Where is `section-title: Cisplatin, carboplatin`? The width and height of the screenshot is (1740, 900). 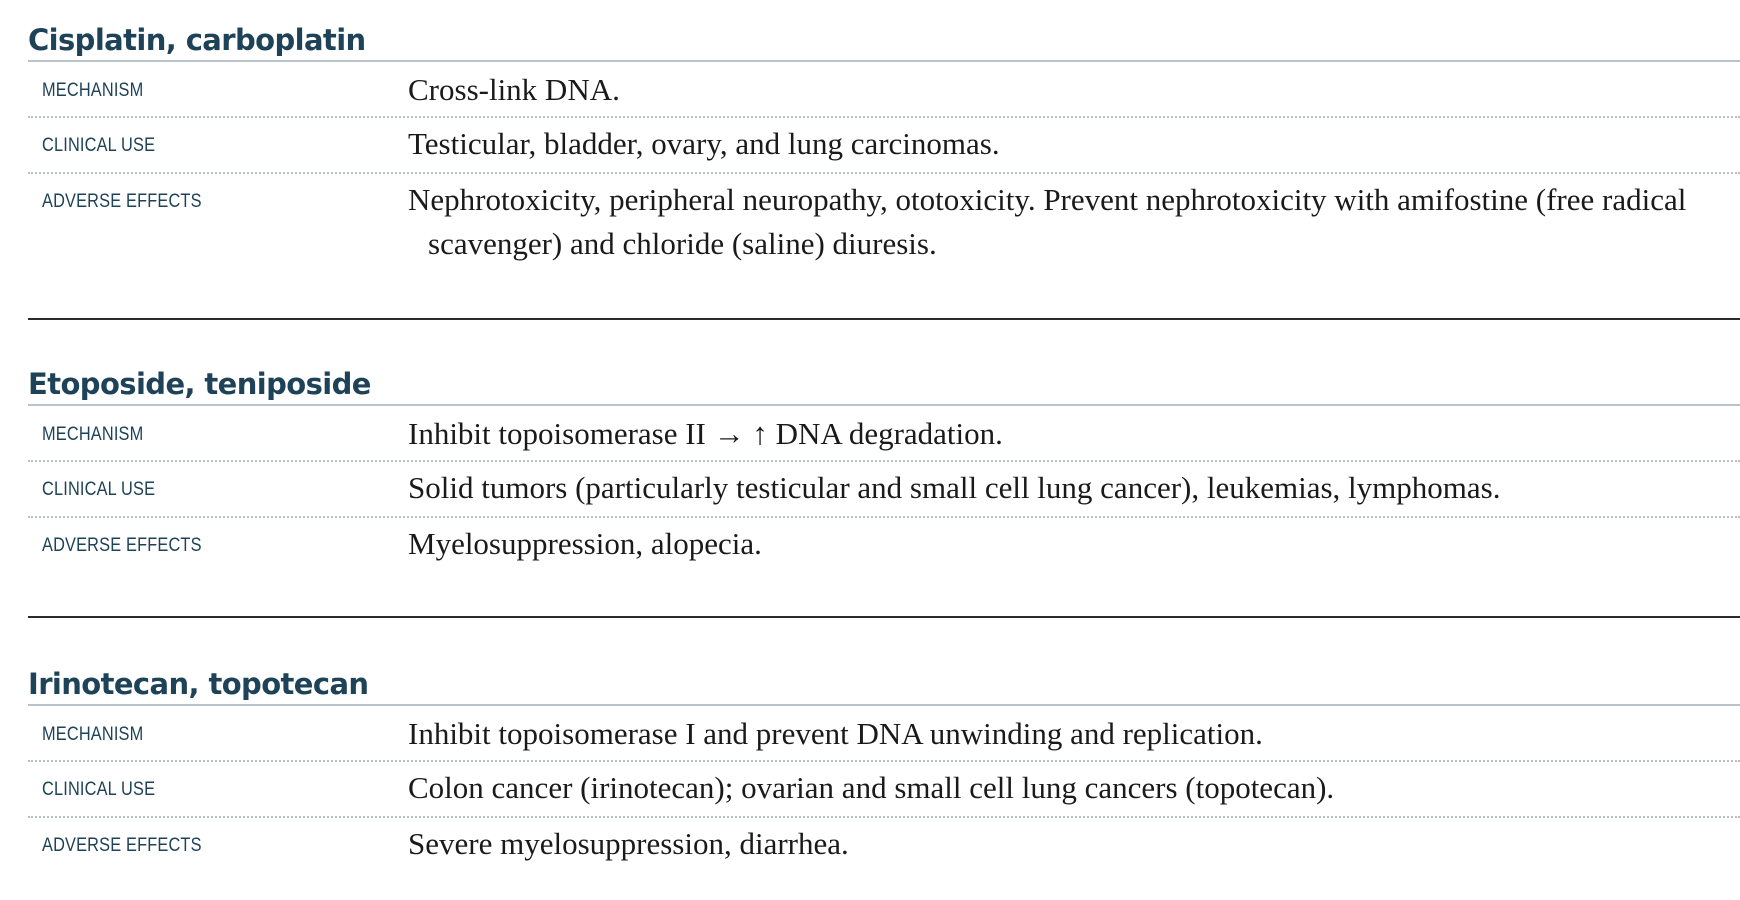
section-title: Cisplatin, carboplatin is located at coordinates (197, 40).